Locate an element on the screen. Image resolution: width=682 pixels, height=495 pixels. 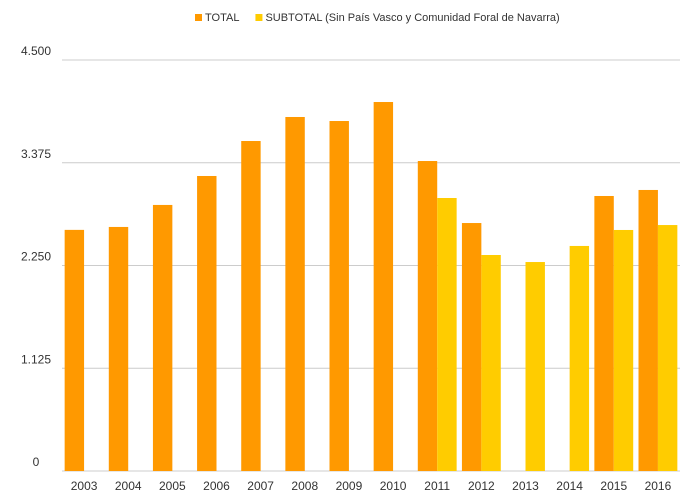
y-tick-label: 4.500 is located at coordinates (36, 51).